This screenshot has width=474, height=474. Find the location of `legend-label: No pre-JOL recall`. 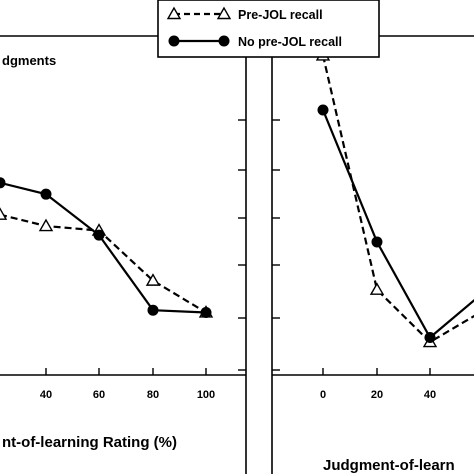

legend-label: No pre-JOL recall is located at coordinates (290, 42).